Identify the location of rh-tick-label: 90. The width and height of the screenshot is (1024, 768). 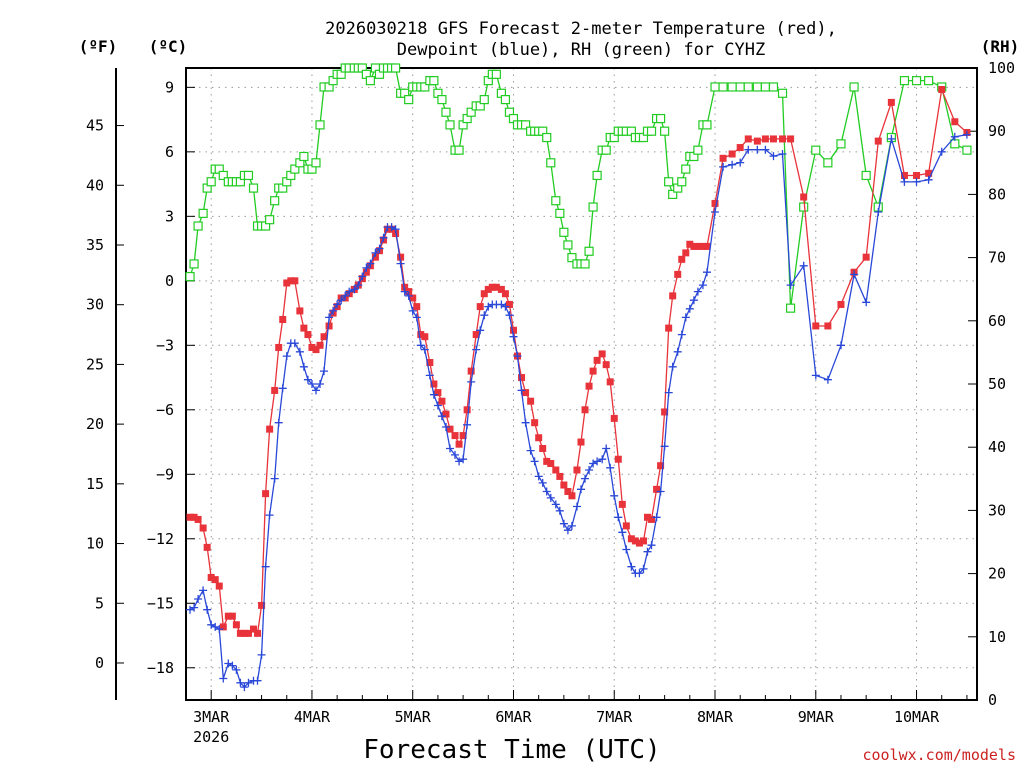
(997, 131).